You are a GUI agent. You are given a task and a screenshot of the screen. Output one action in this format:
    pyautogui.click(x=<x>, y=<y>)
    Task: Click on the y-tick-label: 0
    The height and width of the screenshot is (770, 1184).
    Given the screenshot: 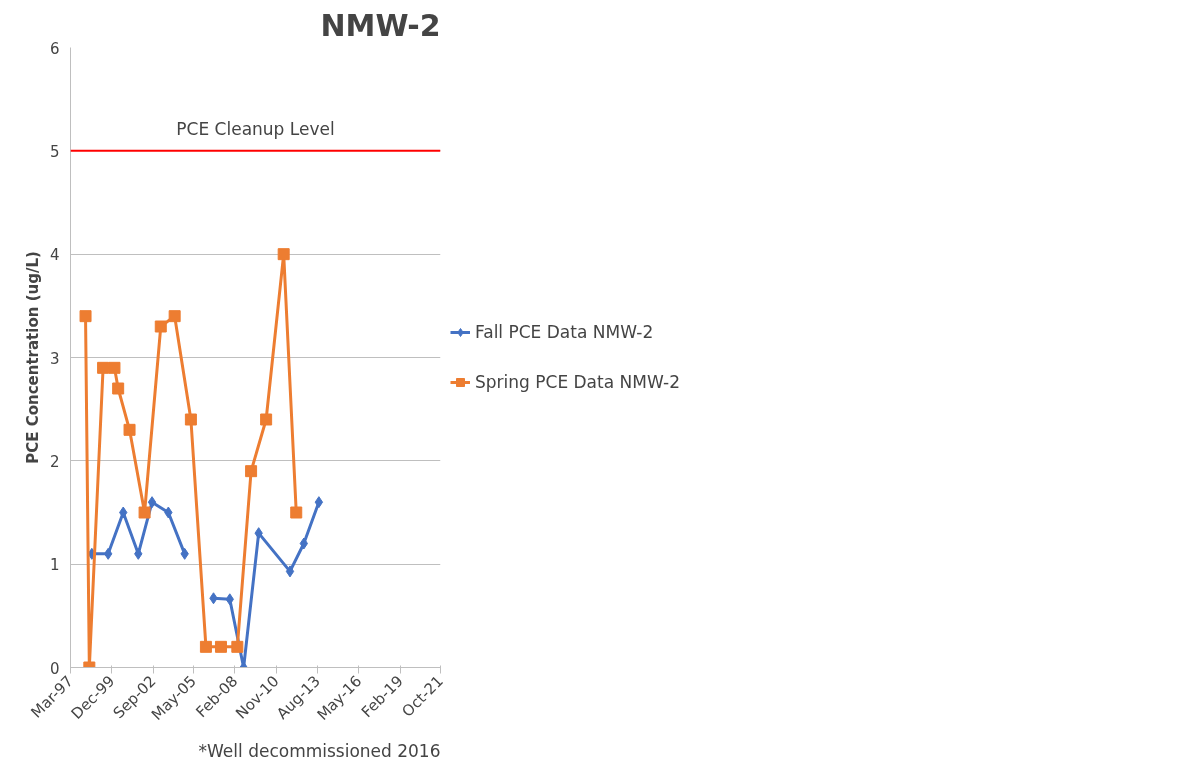 What is the action you would take?
    pyautogui.click(x=54, y=668)
    